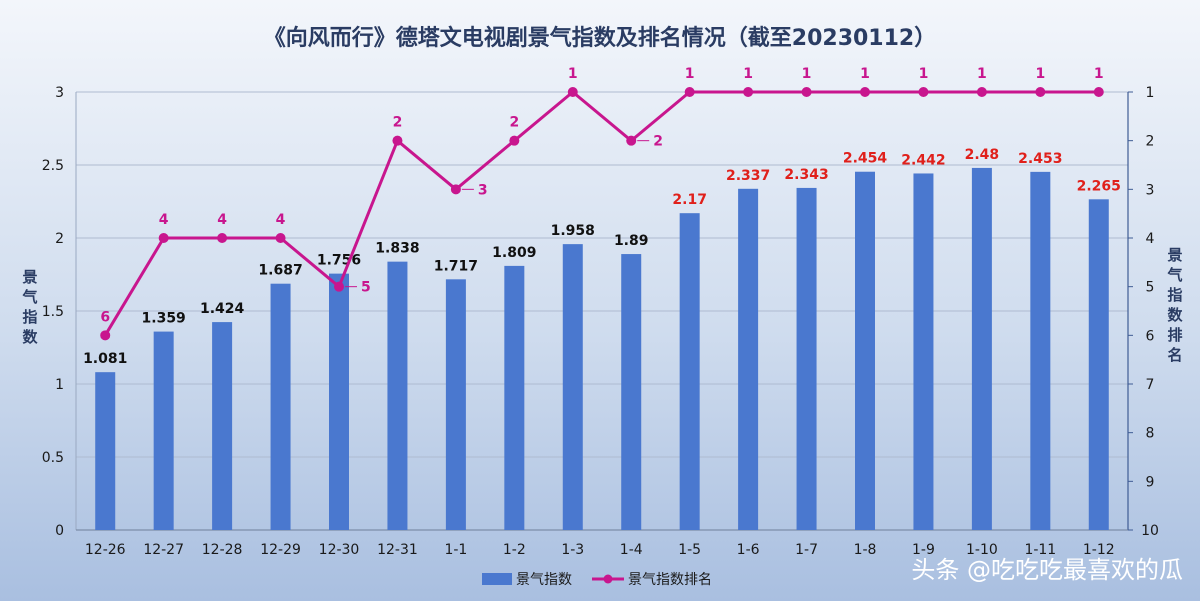  Describe the element at coordinates (497, 579) in the screenshot. I see `legend-bar-swatch` at that location.